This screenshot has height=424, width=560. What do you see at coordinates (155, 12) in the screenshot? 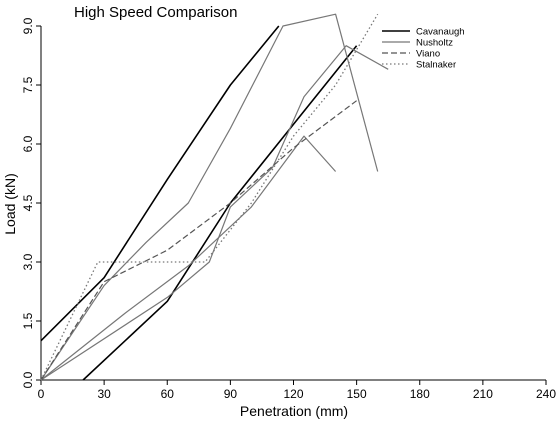
I see `chart-title: High Speed Comparison` at bounding box center [155, 12].